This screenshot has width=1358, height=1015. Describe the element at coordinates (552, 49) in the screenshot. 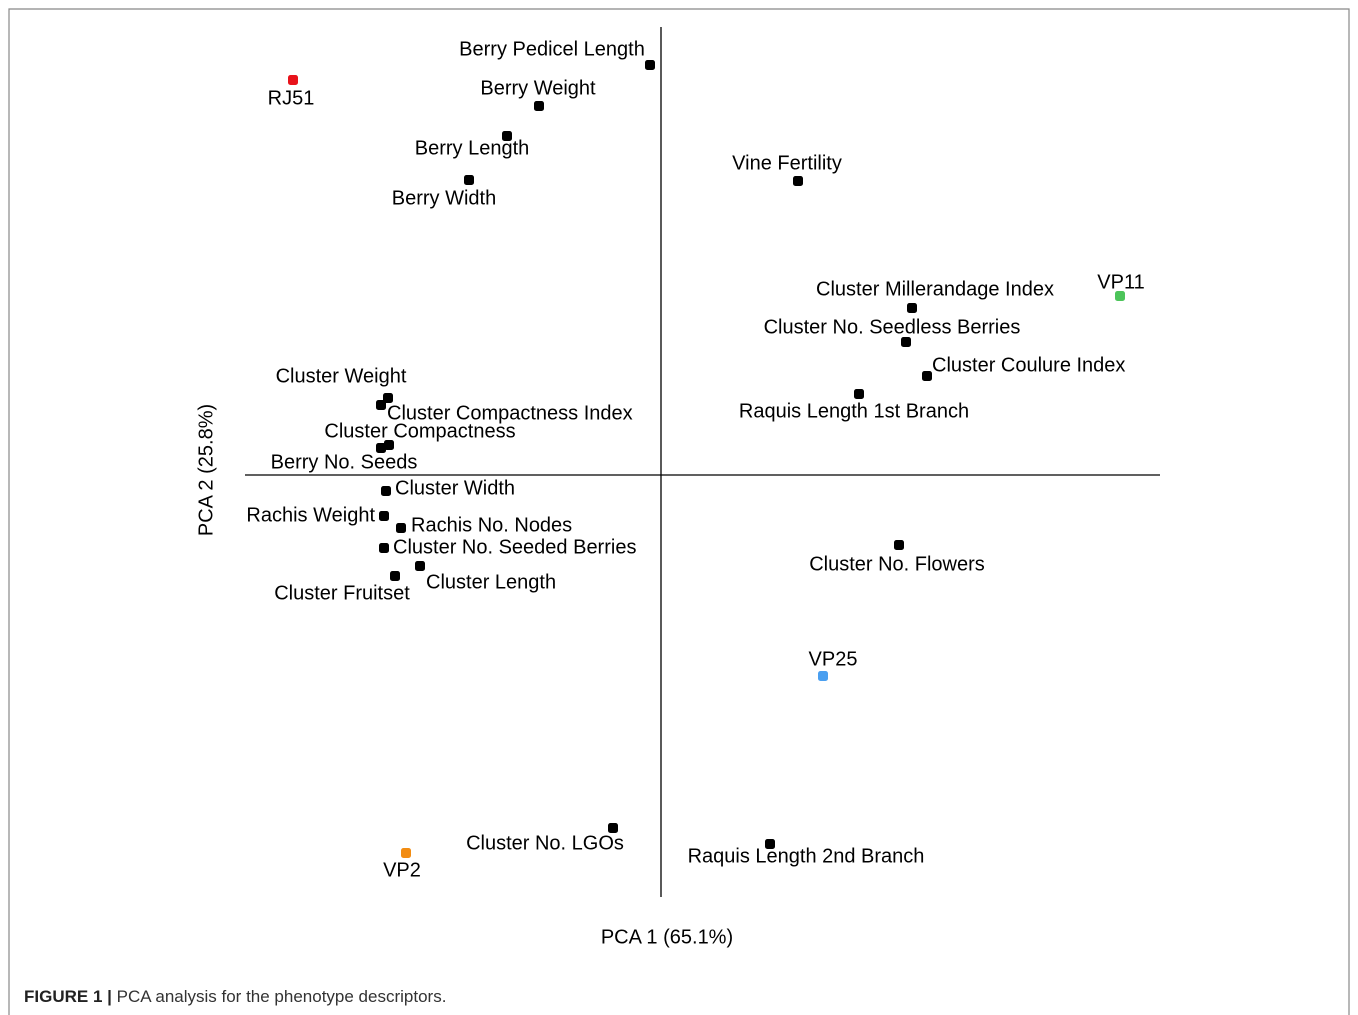

I see `point-label: Berry Pedicel Length` at that location.